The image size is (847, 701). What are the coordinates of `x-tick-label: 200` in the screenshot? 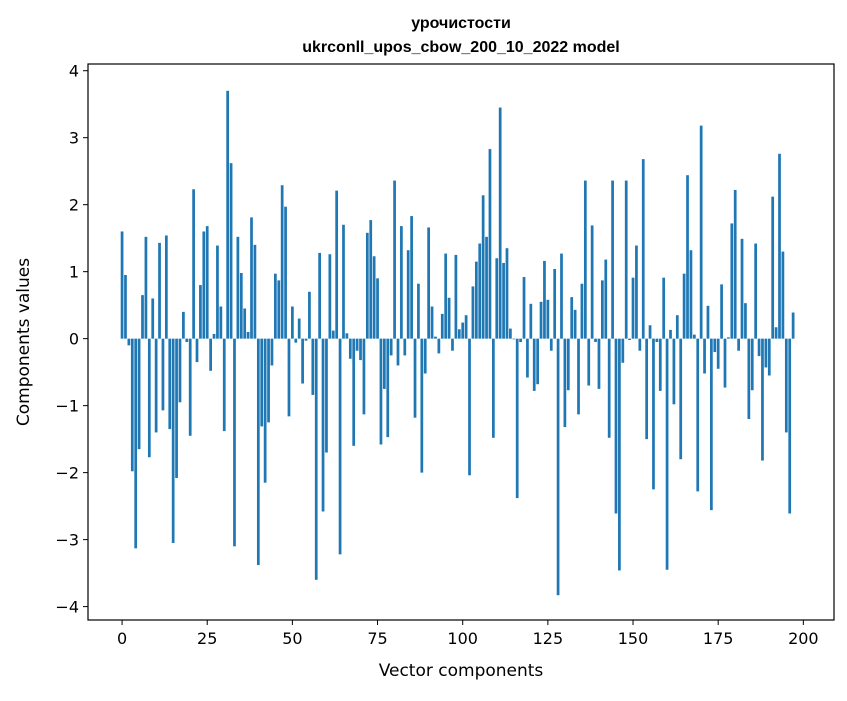 It's located at (803, 638).